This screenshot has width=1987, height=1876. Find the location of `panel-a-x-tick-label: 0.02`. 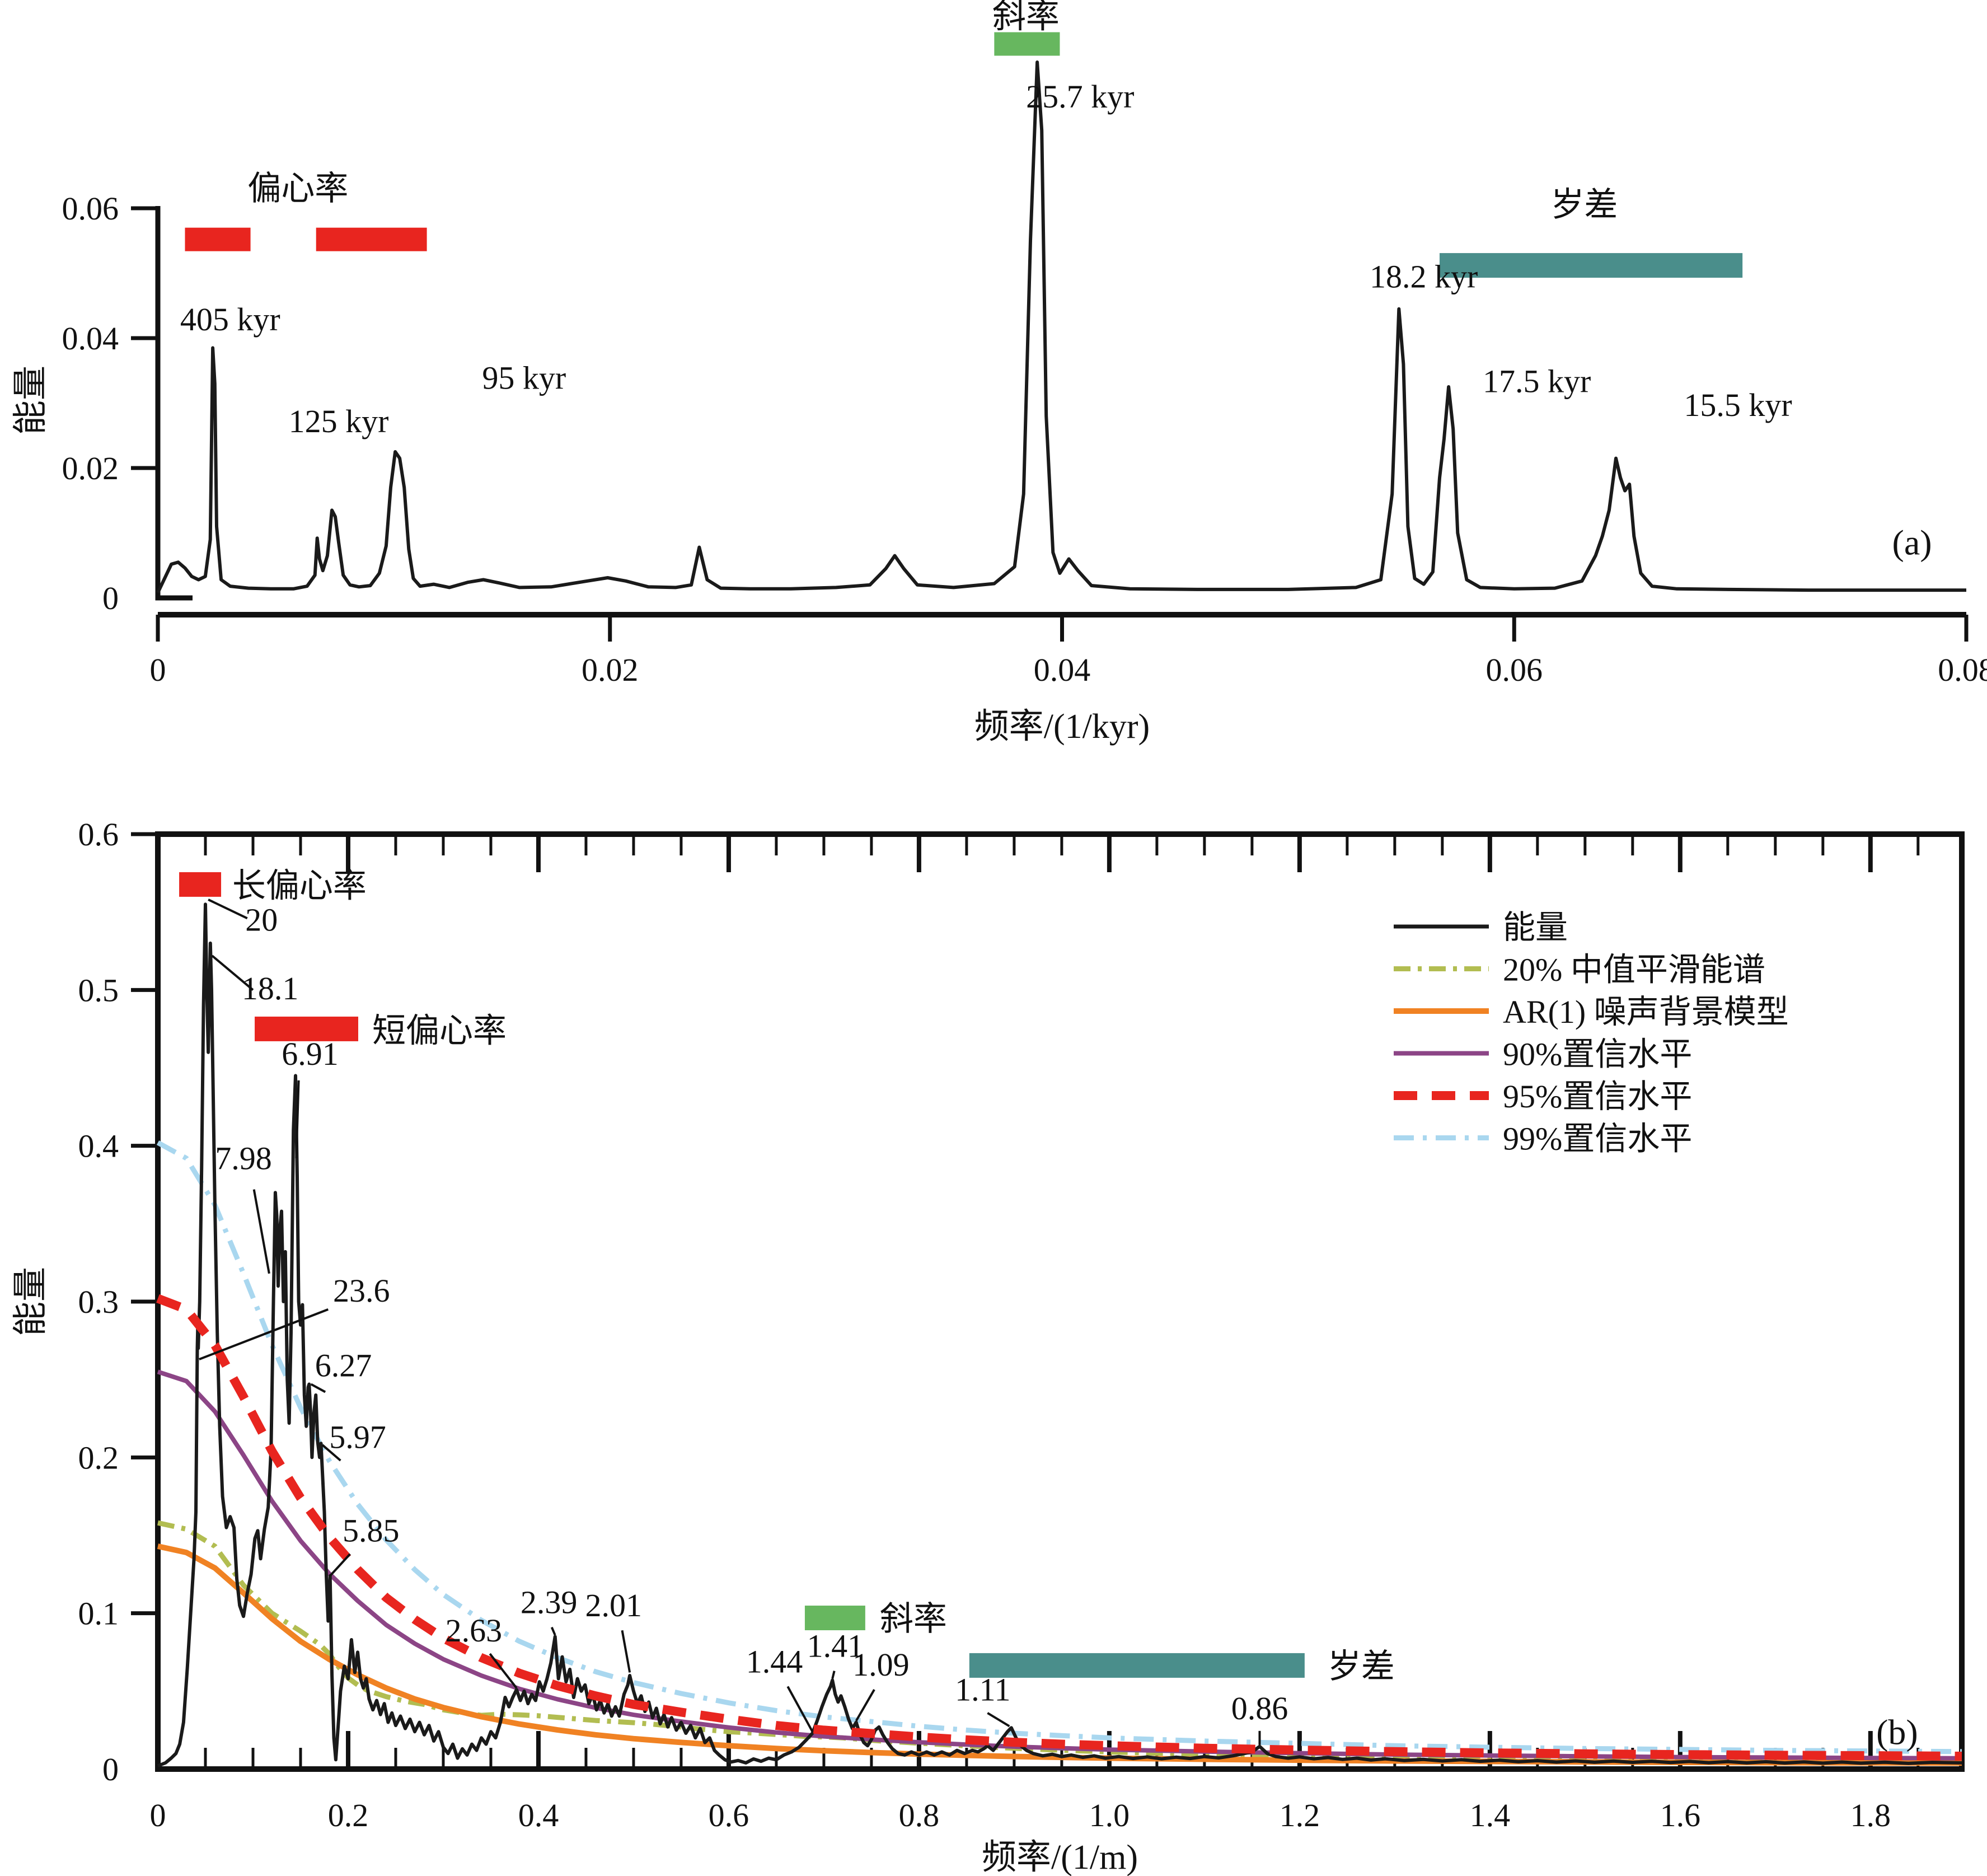

panel-a-x-tick-label: 0.02 is located at coordinates (610, 670).